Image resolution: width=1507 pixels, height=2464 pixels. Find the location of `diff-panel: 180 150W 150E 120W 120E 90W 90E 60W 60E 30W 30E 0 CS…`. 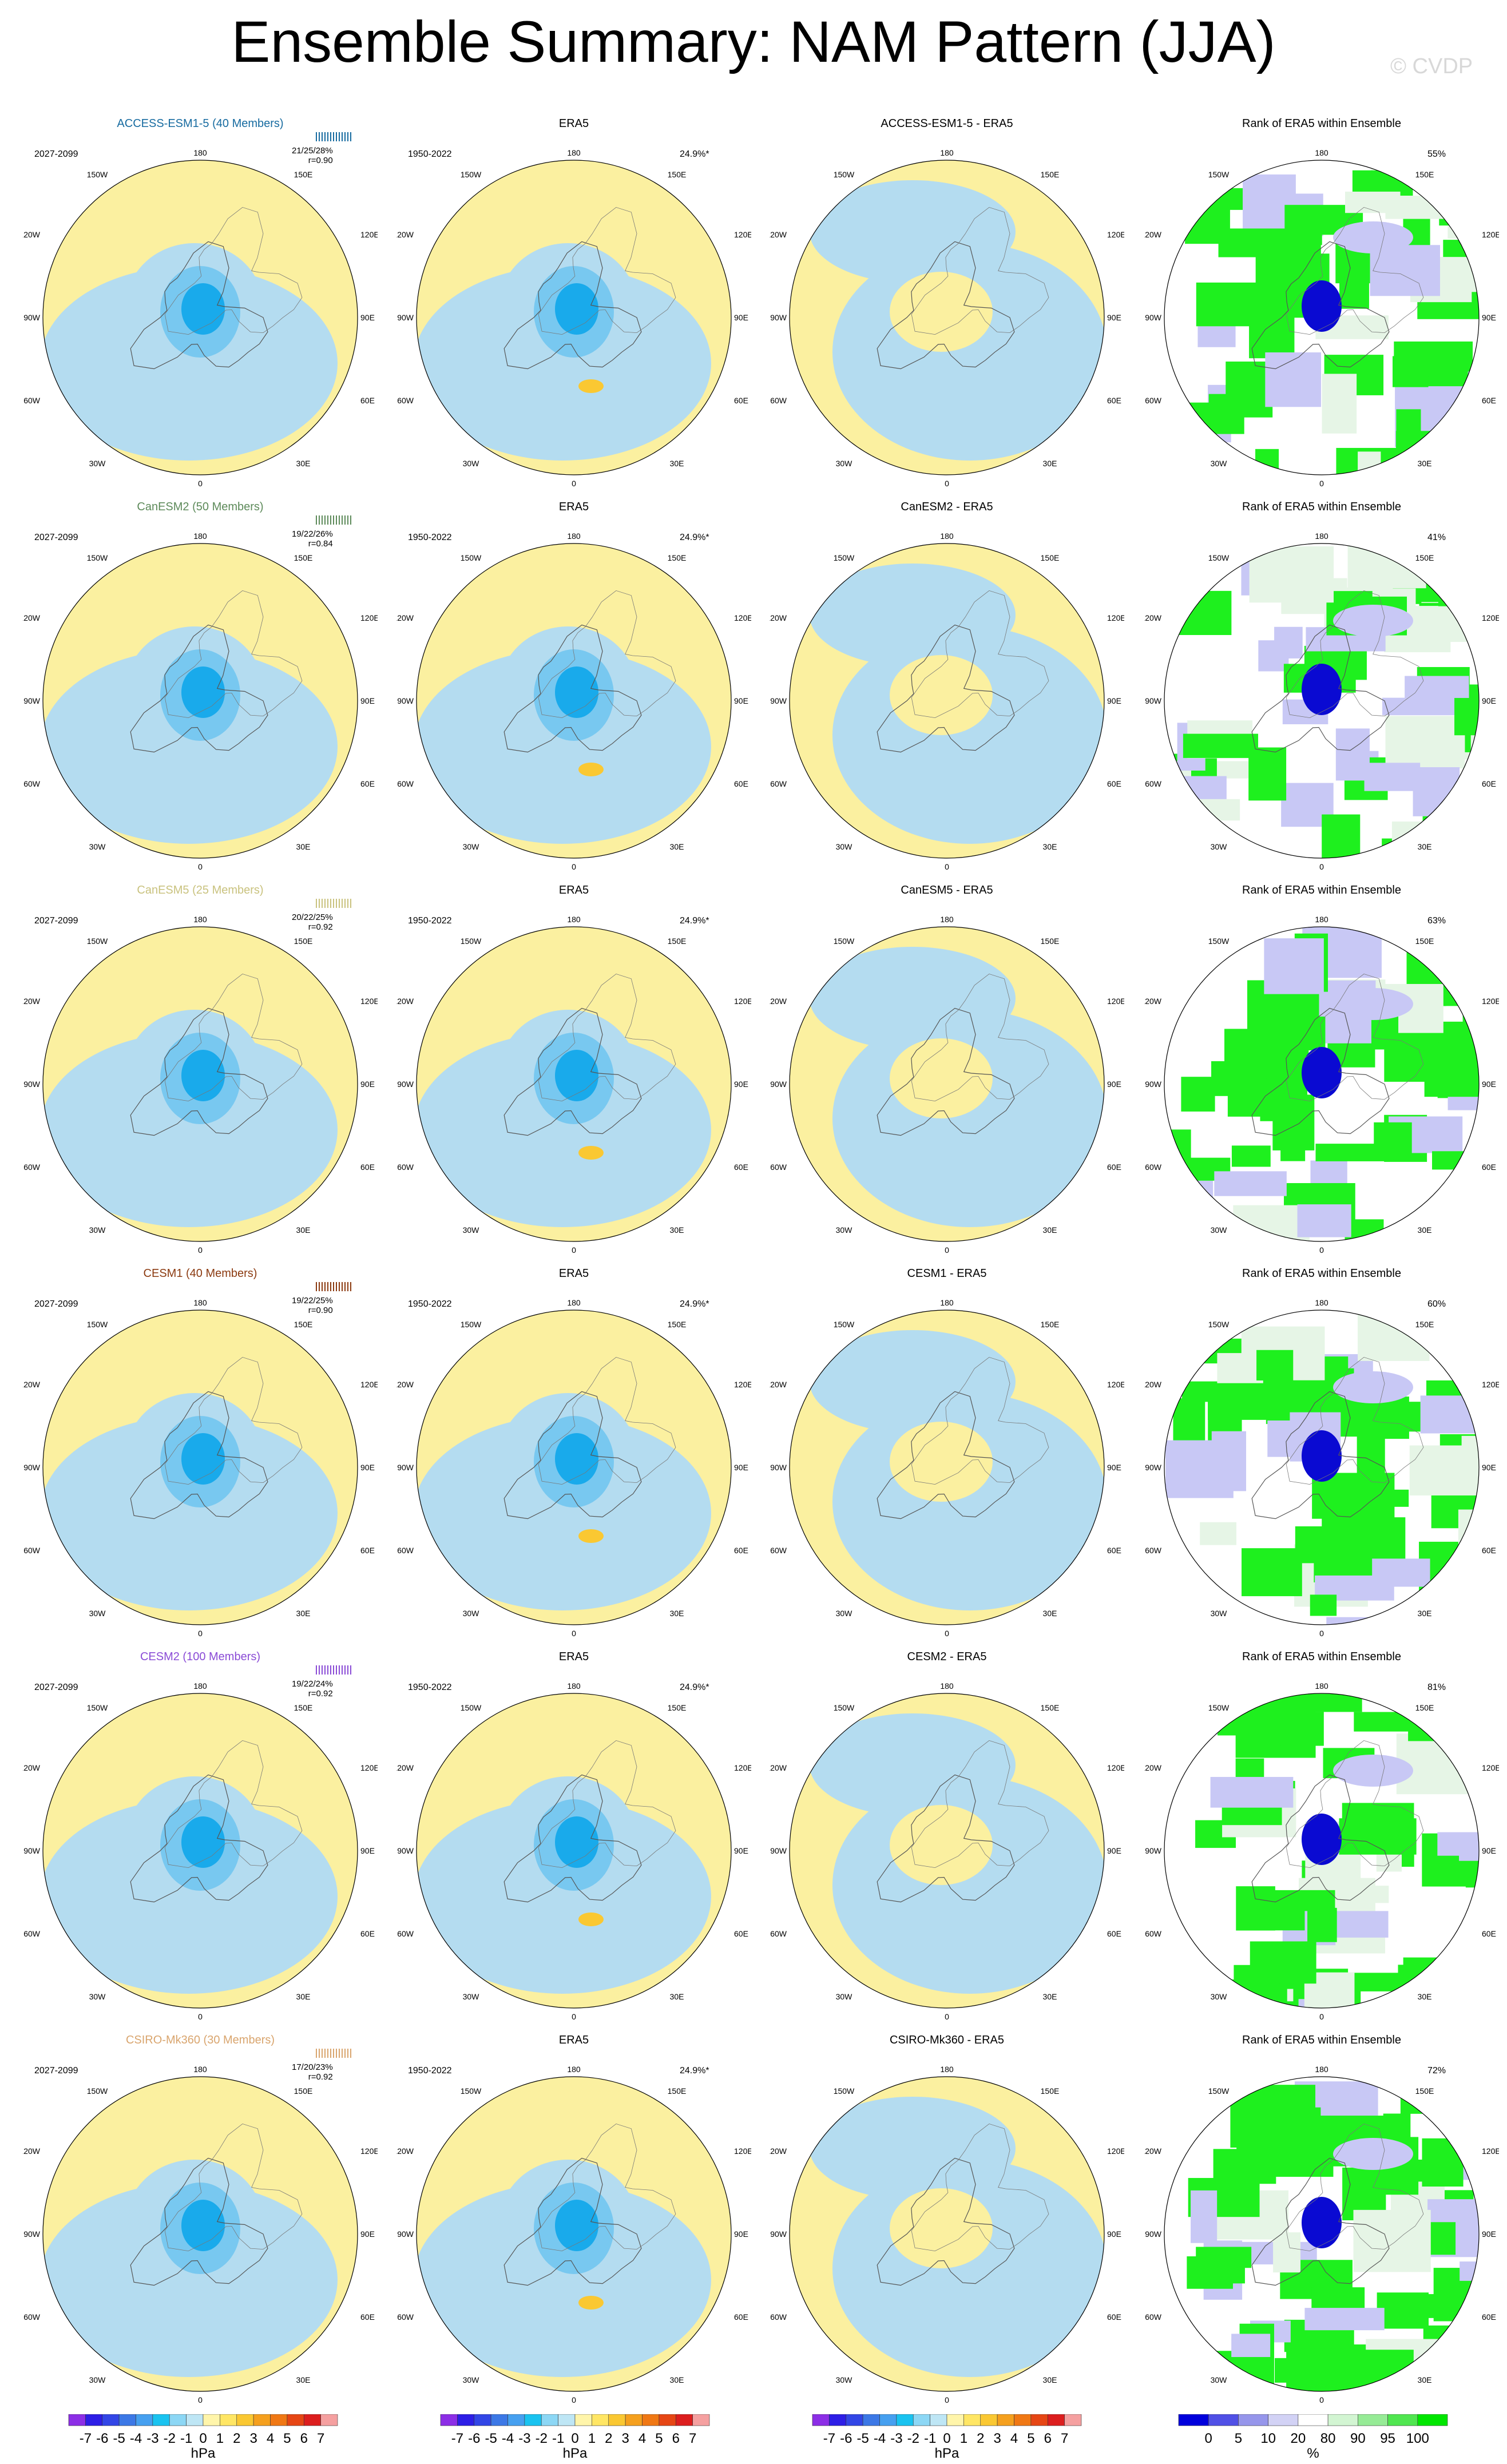

diff-panel: 180 150W 150E 120W 120E 90W 90E 60W 60E 30W 30E 0 CS… is located at coordinates (947, 2220).